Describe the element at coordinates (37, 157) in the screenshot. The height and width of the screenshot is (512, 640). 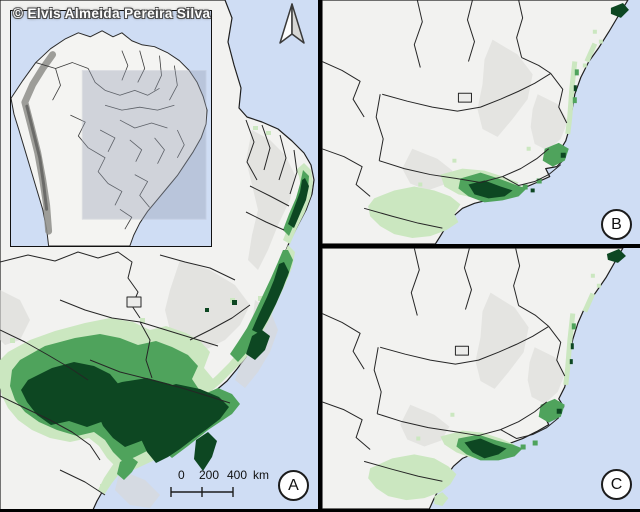
I see `andes-relief-core` at that location.